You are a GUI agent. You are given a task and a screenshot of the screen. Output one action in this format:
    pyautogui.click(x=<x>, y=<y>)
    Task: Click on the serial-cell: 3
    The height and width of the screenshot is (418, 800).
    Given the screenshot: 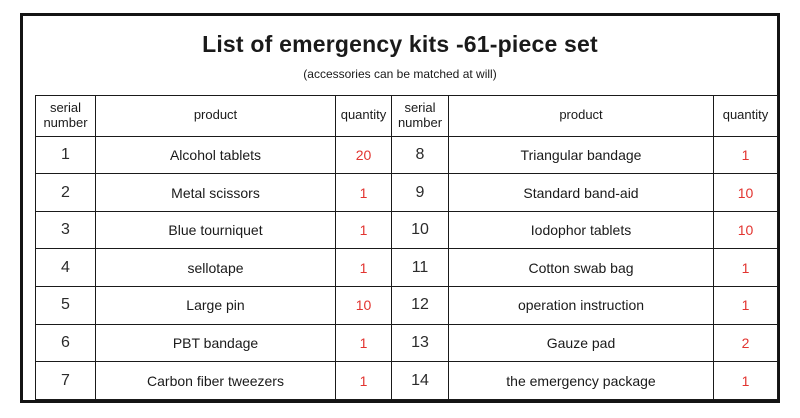 What is the action you would take?
    pyautogui.click(x=65, y=230)
    